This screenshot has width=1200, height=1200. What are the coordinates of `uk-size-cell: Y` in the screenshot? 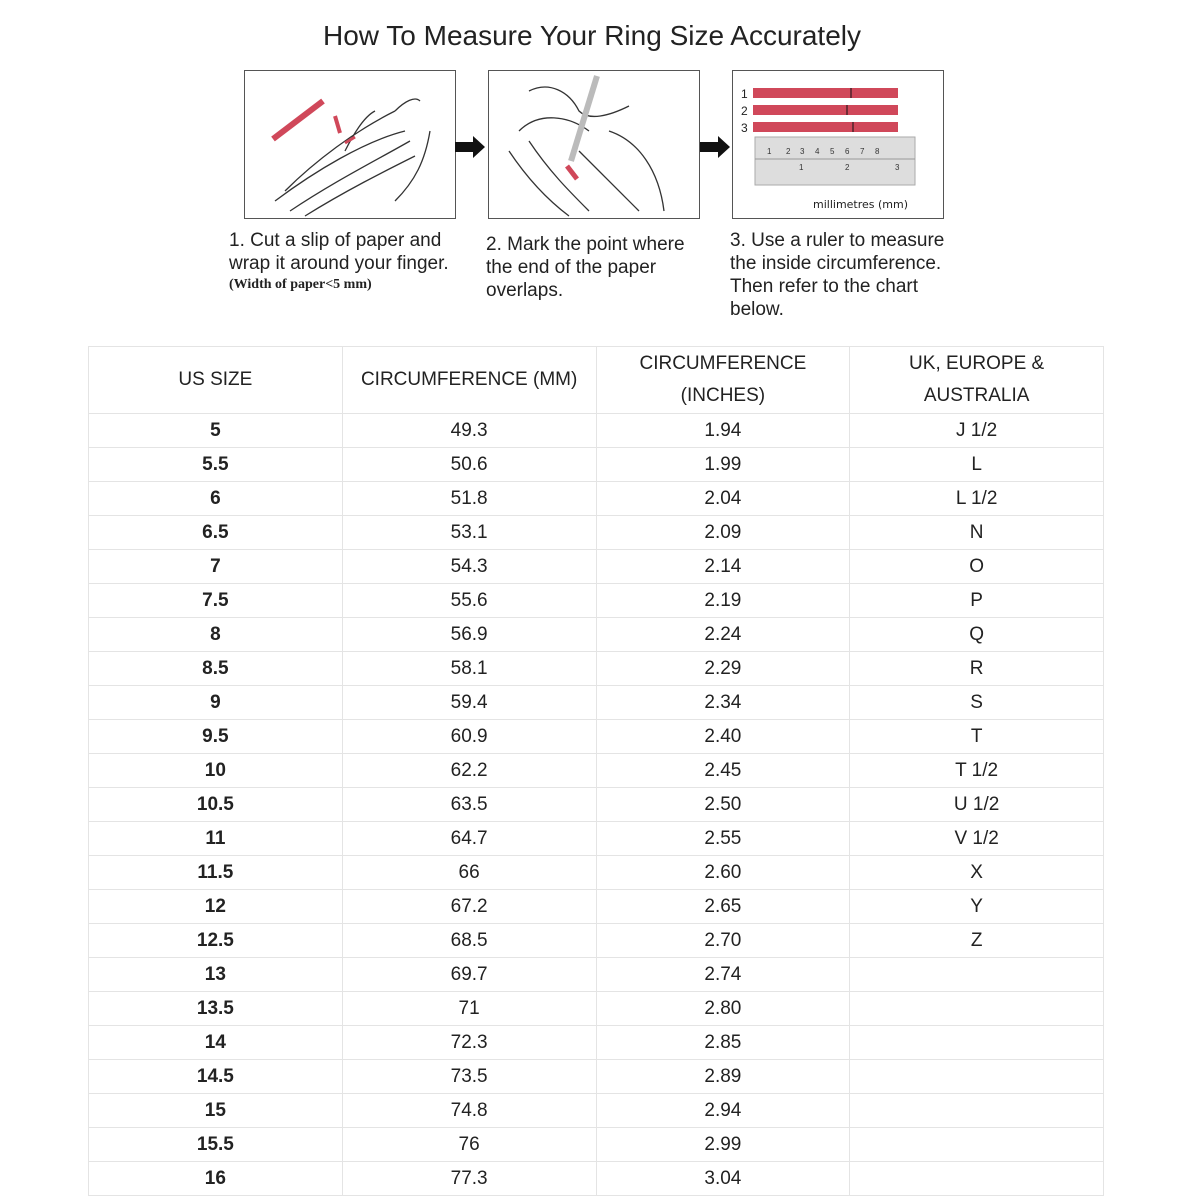 It's located at (976, 906).